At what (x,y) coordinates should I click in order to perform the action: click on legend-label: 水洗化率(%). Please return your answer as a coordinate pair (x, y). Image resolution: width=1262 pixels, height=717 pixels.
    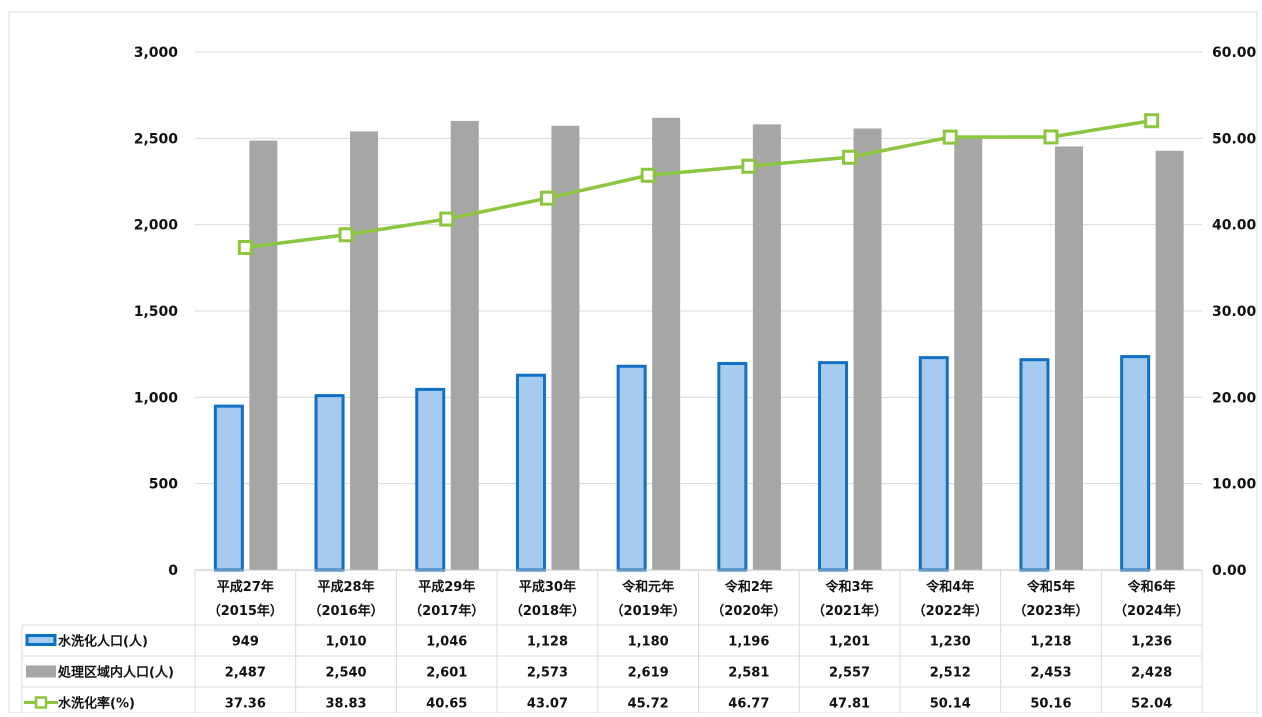
    Looking at the image, I should click on (96, 704).